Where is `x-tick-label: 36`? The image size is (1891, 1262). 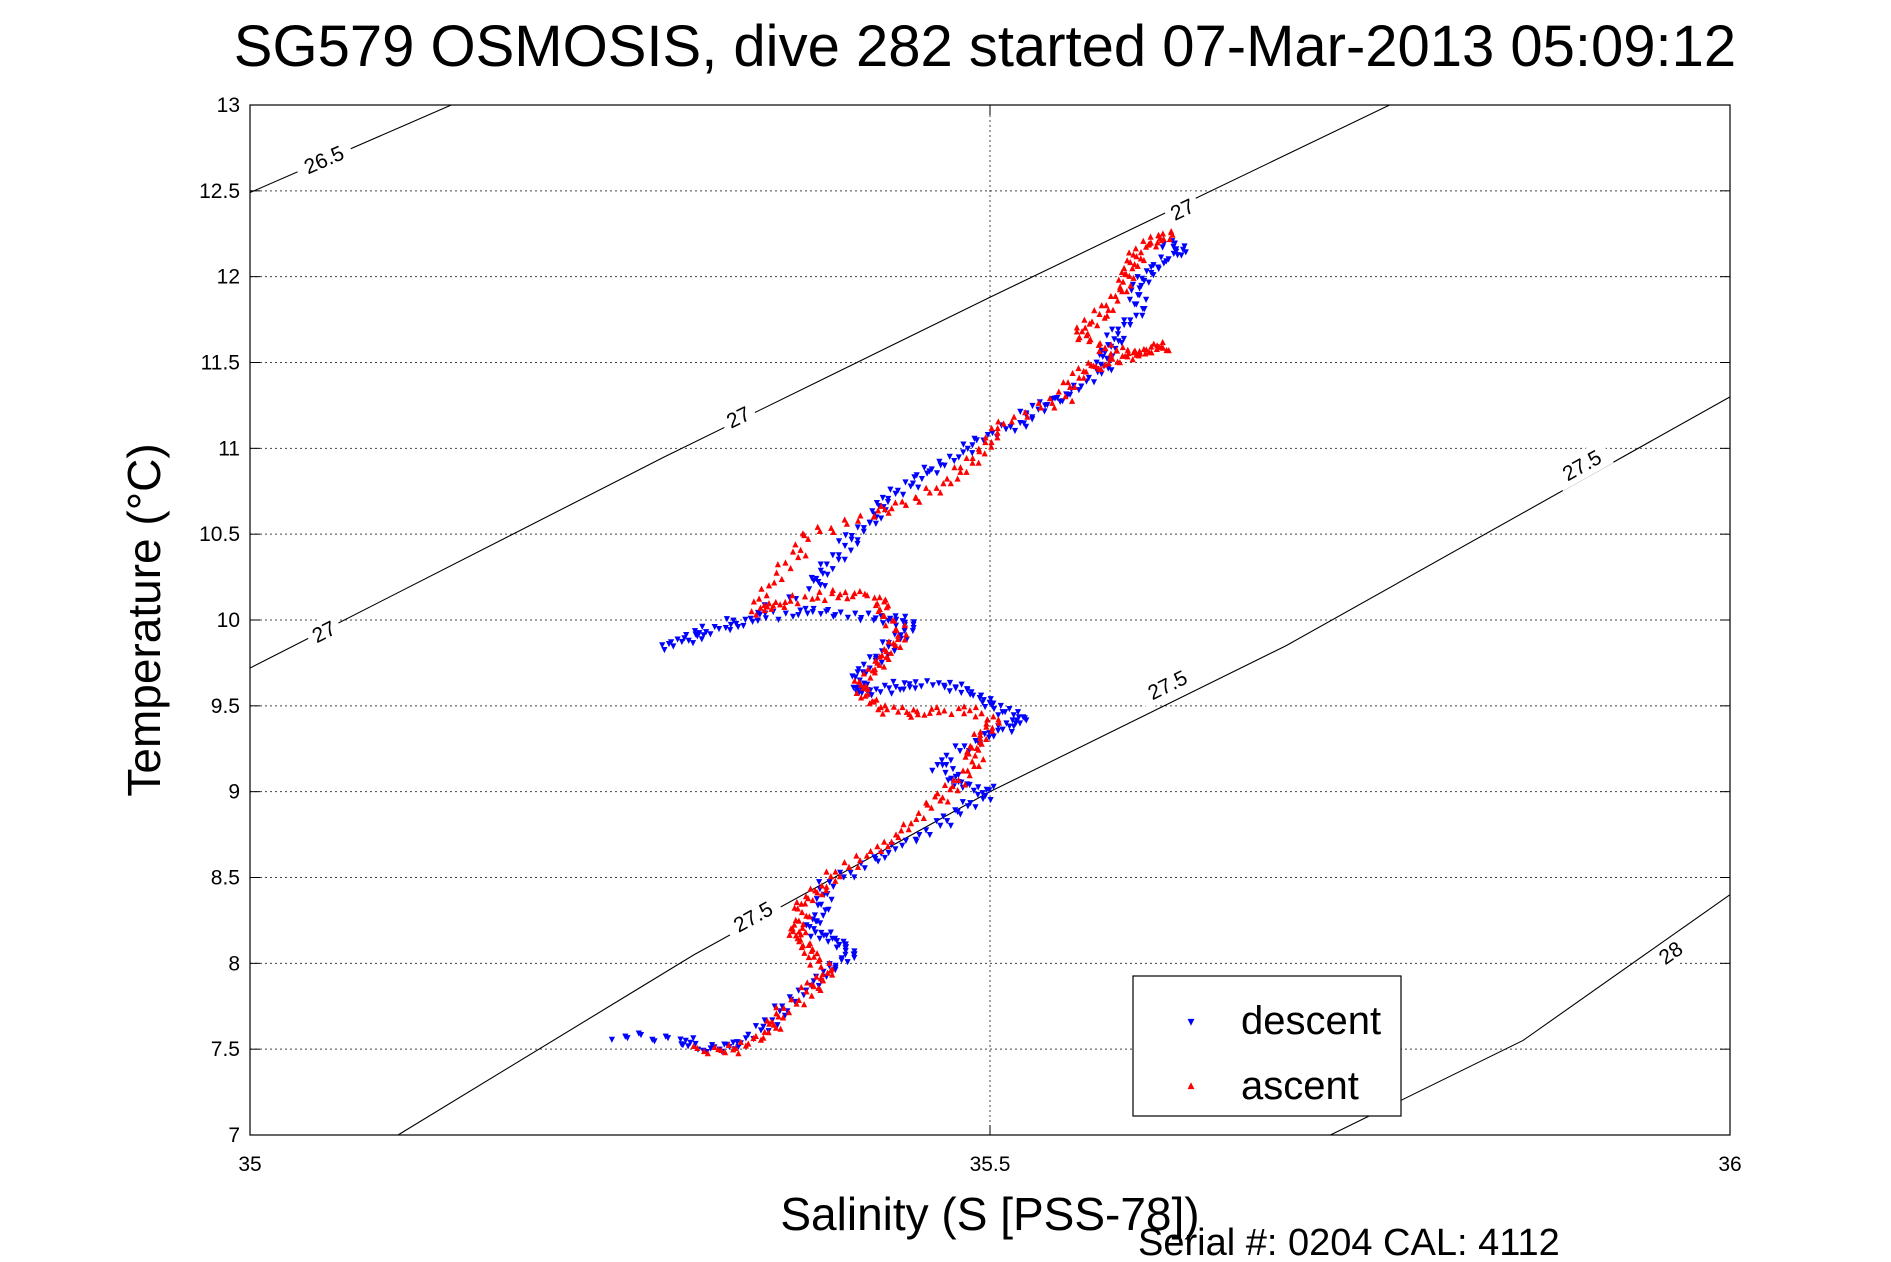 x-tick-label: 36 is located at coordinates (1729, 1164).